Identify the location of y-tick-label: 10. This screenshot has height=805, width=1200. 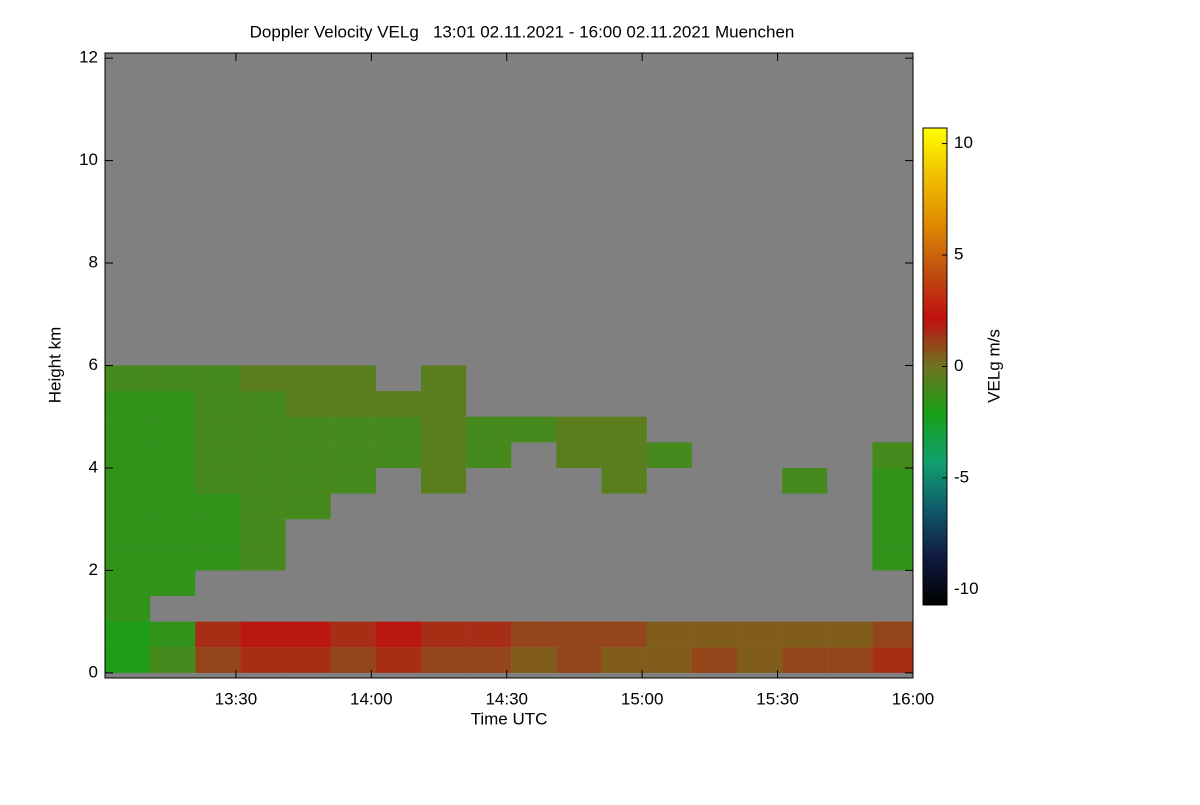
(88, 159).